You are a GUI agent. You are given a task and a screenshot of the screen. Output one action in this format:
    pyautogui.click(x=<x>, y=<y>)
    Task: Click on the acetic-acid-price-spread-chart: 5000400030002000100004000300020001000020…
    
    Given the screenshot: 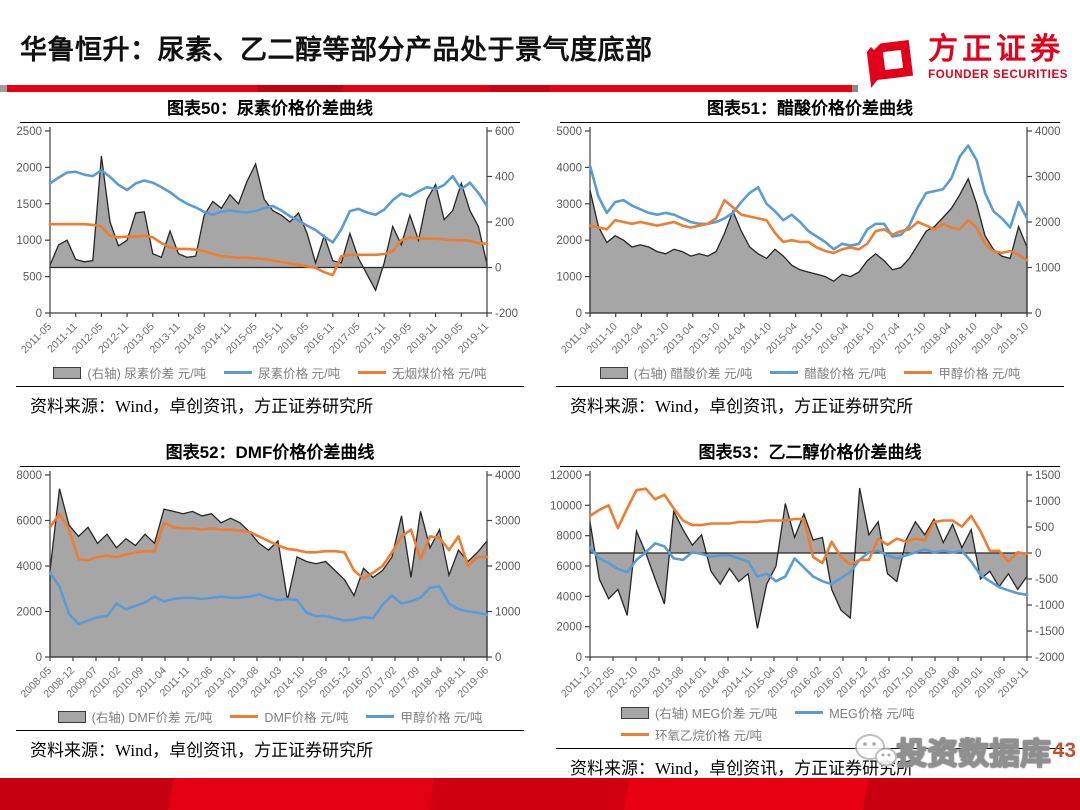 What is the action you would take?
    pyautogui.click(x=808, y=241)
    